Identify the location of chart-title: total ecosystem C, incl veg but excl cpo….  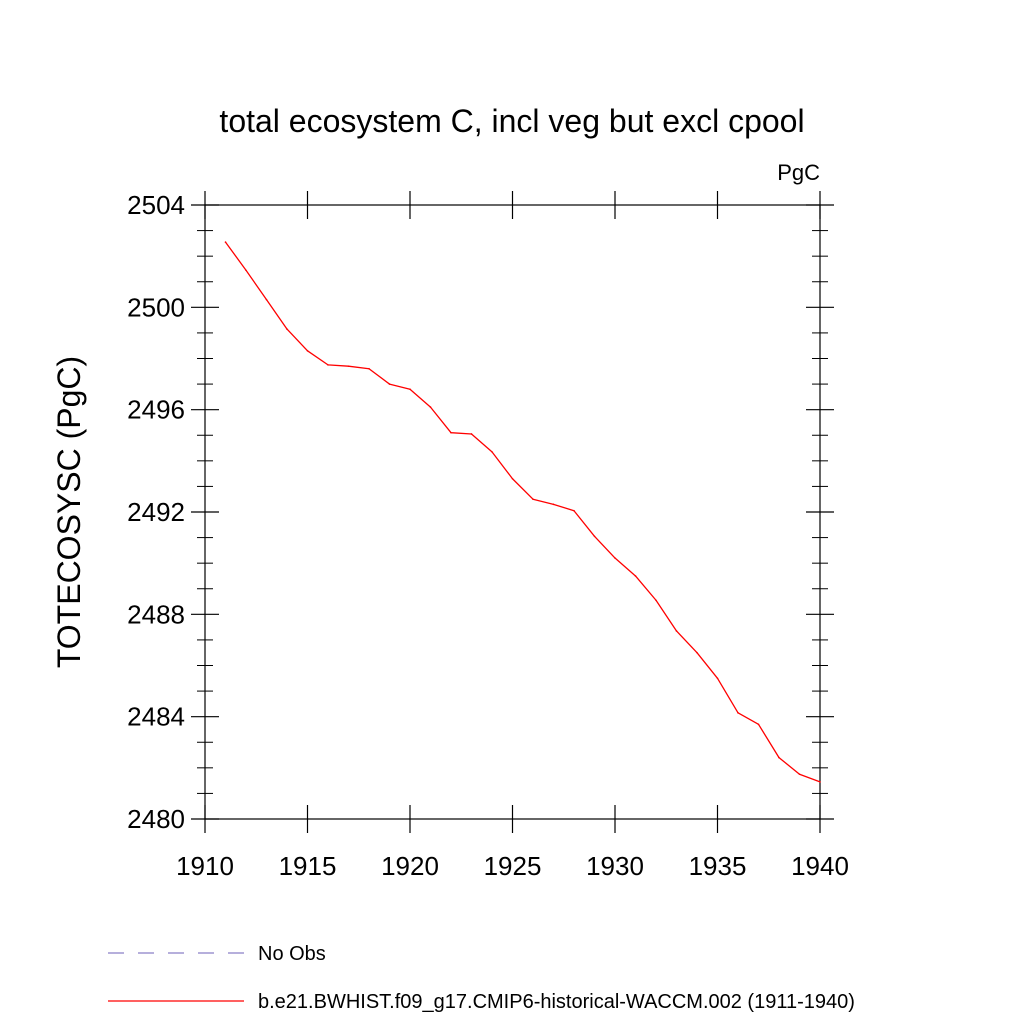
(511, 121).